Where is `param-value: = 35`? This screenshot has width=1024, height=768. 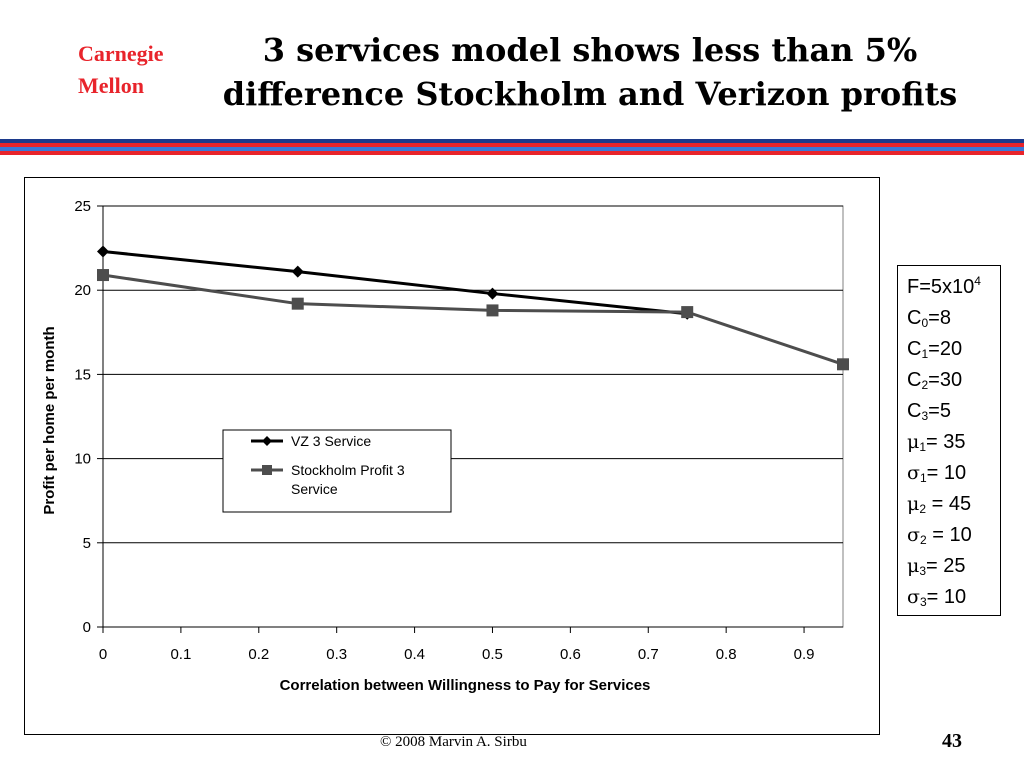 param-value: = 35 is located at coordinates (946, 442).